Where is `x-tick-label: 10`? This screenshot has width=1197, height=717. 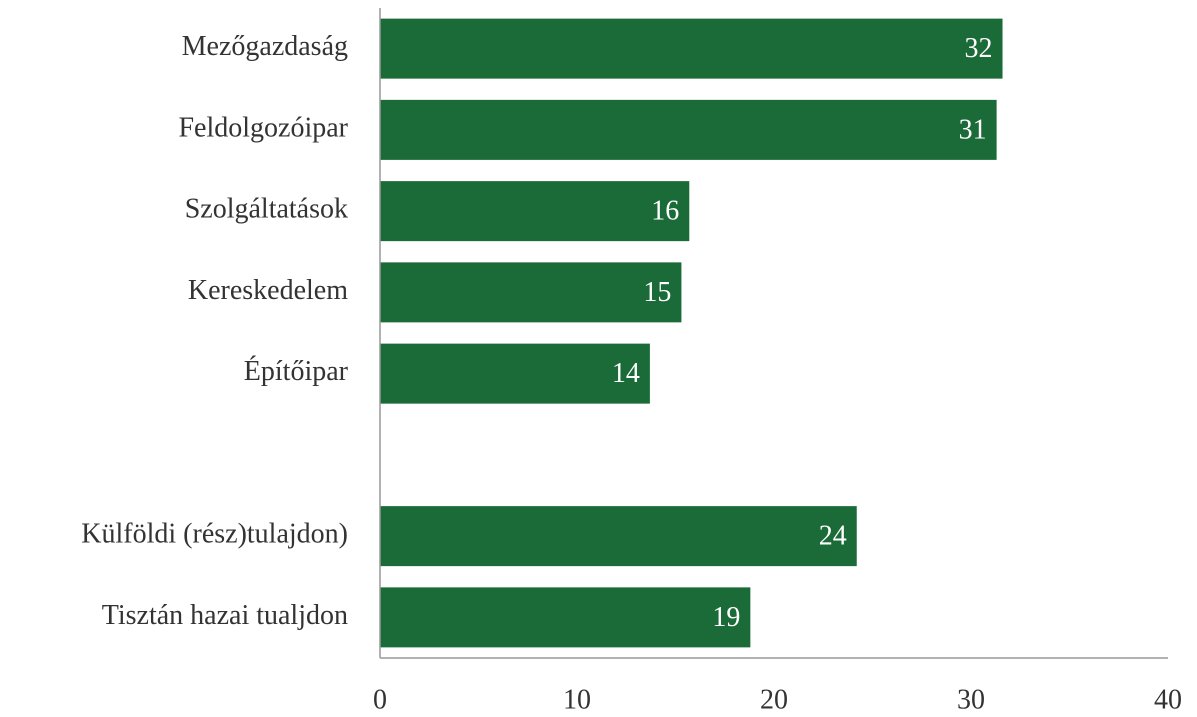 x-tick-label: 10 is located at coordinates (577, 699).